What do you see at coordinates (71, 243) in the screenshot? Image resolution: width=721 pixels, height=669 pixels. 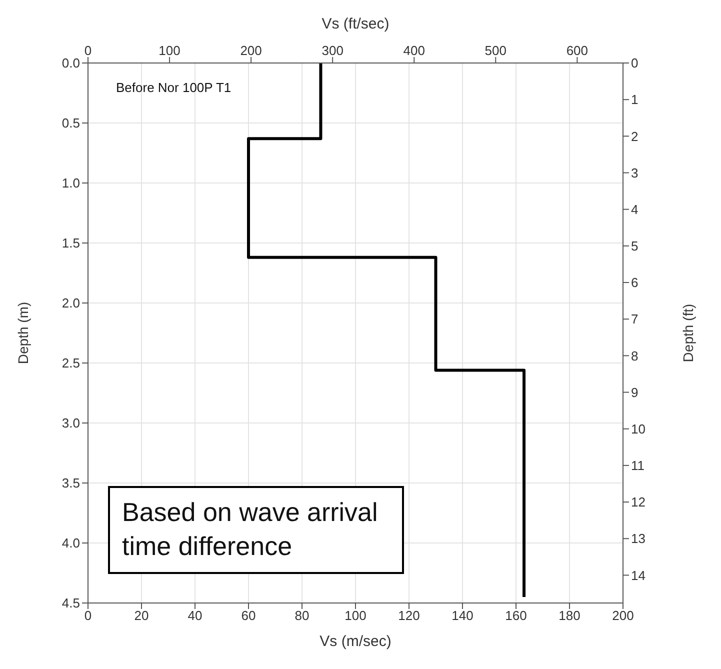 I see `y-tick-label: 1.5` at bounding box center [71, 243].